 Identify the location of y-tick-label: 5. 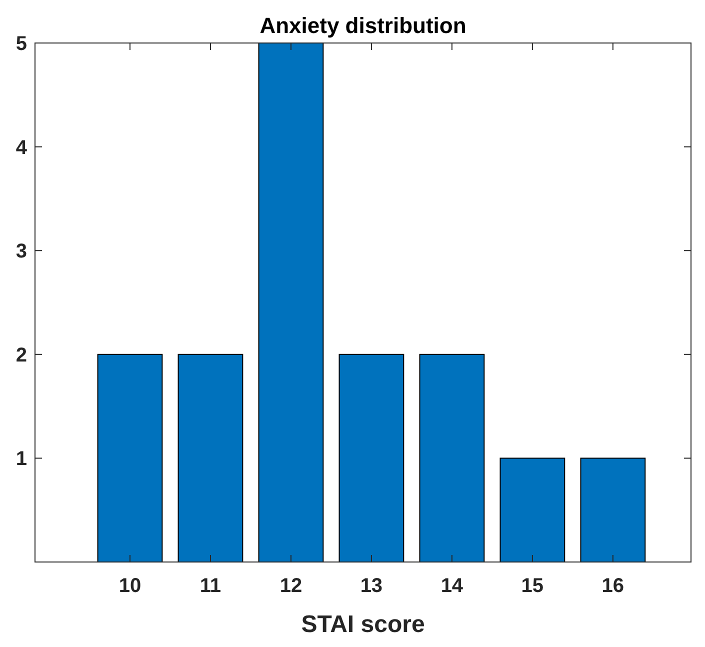
(21, 44).